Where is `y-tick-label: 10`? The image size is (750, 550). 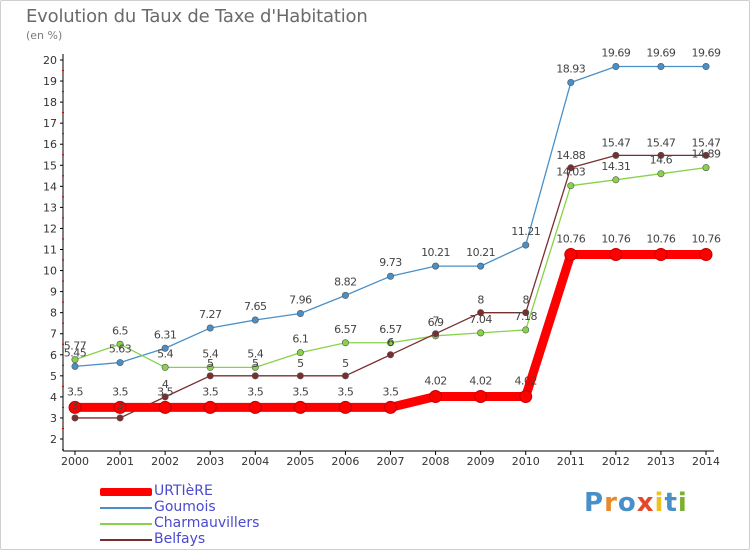
y-tick-label: 10 is located at coordinates (50, 271).